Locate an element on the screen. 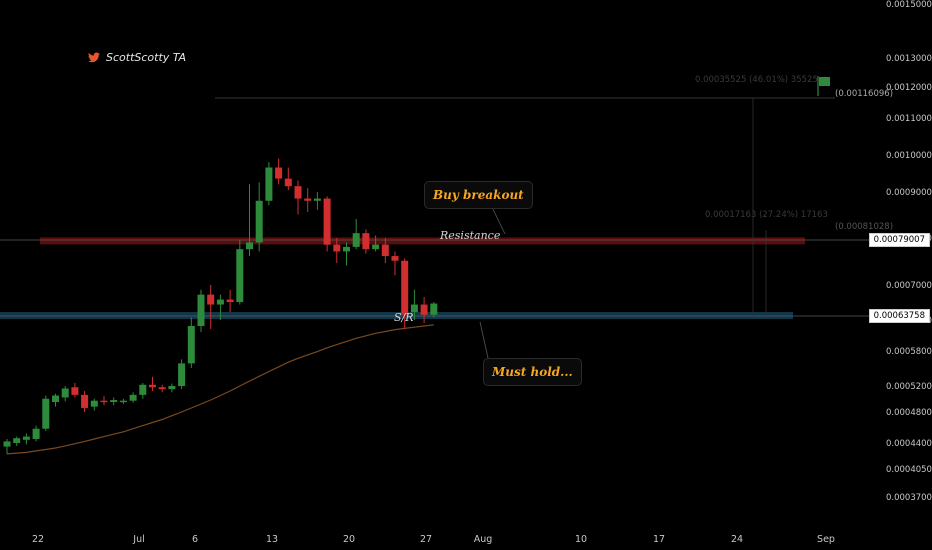  lower-measure-text: 0.00017163 (27.24%) 17163 is located at coordinates (766, 215).